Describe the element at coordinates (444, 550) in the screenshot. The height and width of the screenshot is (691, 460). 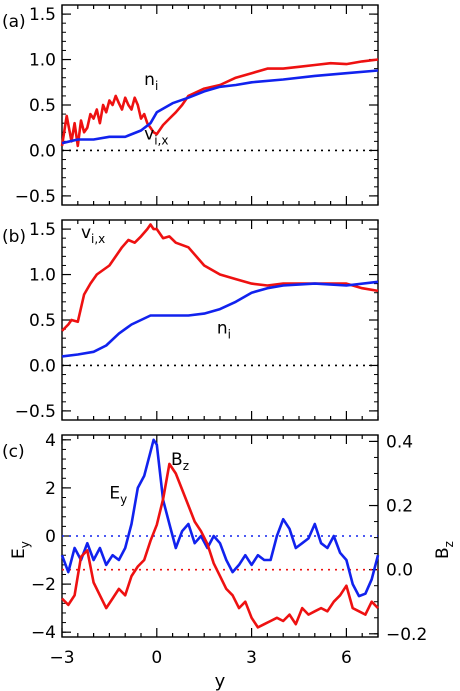
I see `y2-axis-label: Bz` at that location.